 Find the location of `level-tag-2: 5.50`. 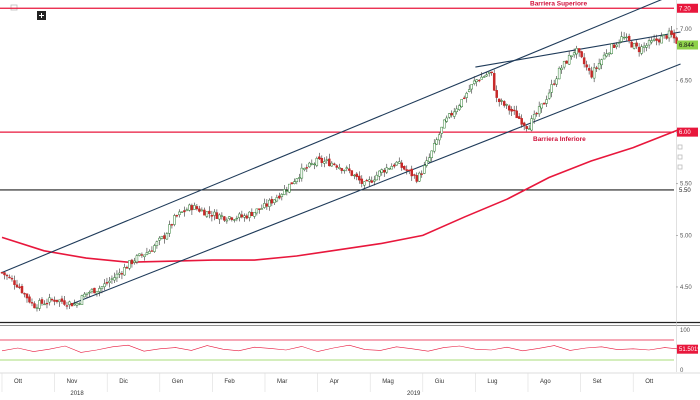

level-tag-2: 5.50 is located at coordinates (687, 190).